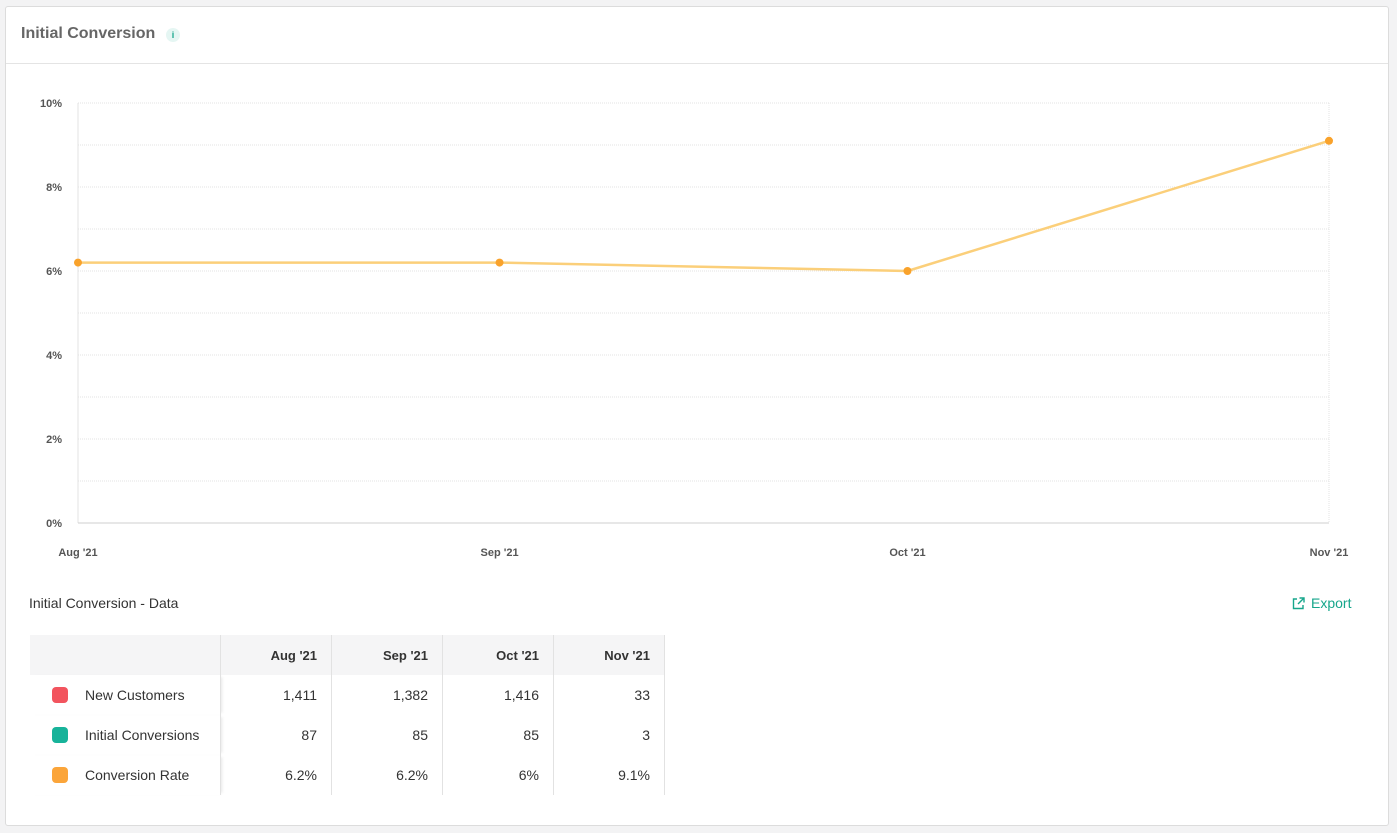 This screenshot has height=833, width=1397. Describe the element at coordinates (276, 735) in the screenshot. I see `table-cell: 87` at that location.